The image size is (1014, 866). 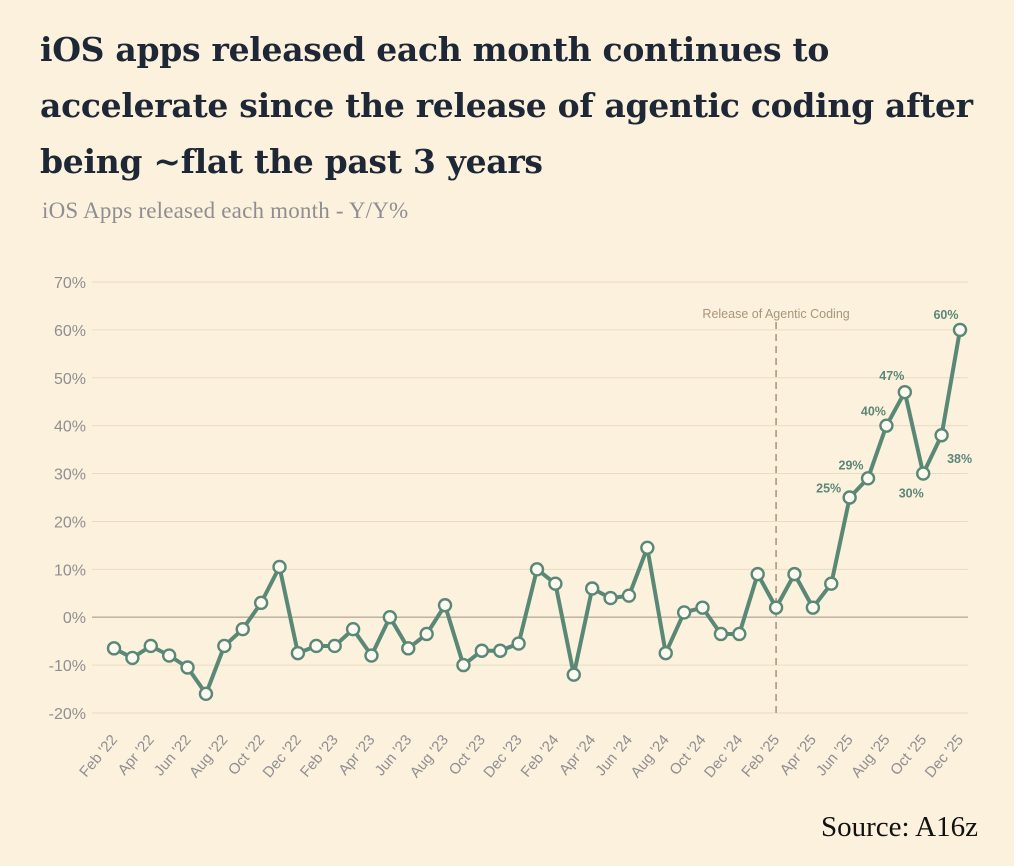 I want to click on x-tick-label: Feb '23, so click(x=319, y=756).